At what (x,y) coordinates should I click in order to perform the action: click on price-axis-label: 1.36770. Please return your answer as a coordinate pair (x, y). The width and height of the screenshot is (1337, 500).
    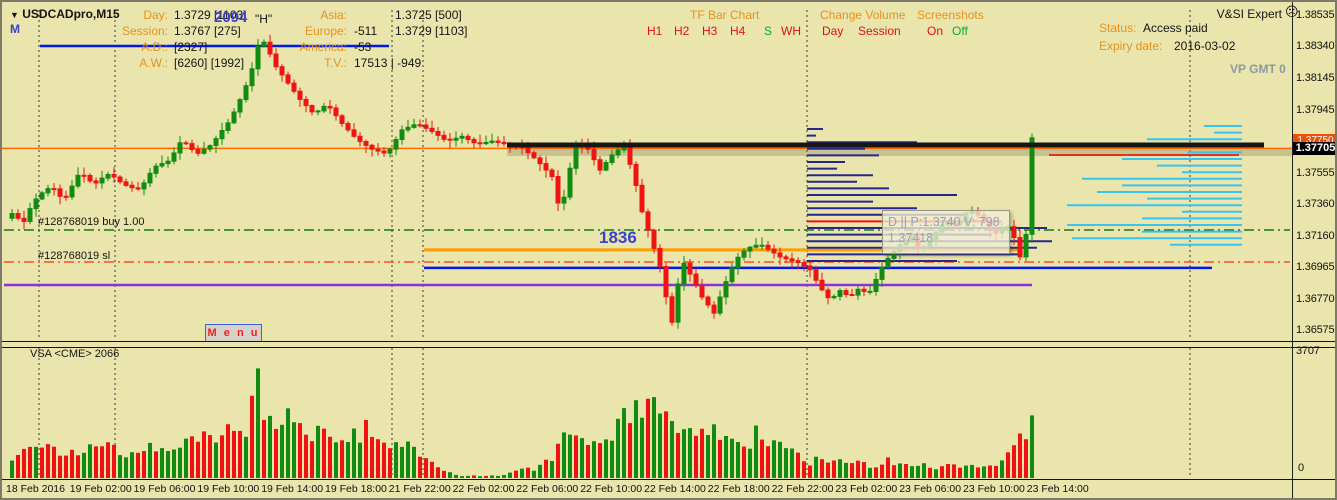
    Looking at the image, I should click on (1315, 298).